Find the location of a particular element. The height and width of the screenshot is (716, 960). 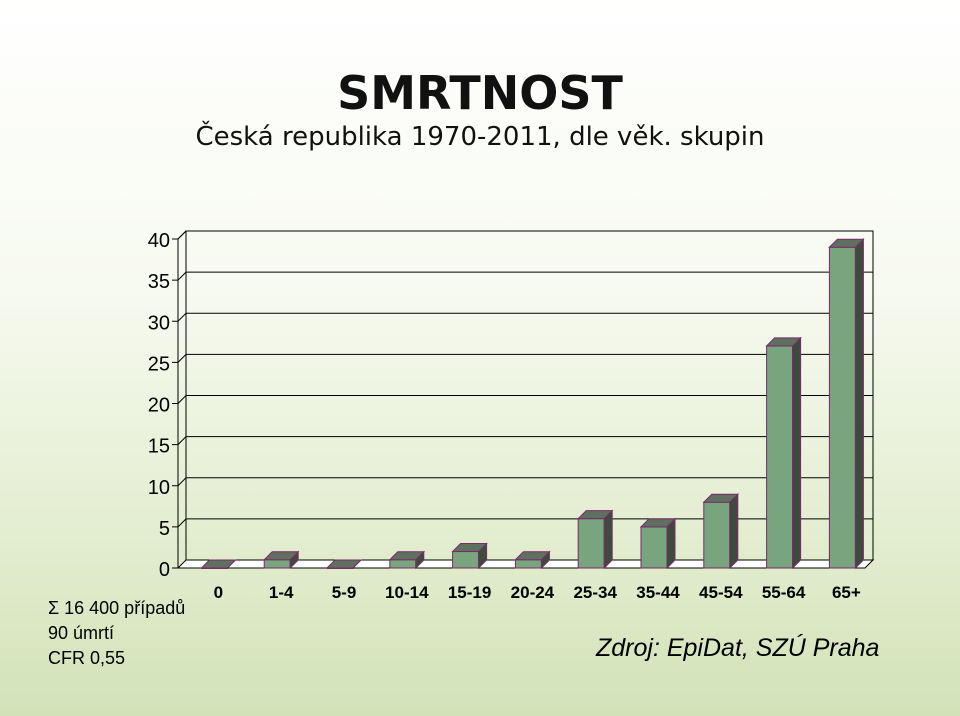

cfr-stat: CFR 0,55 is located at coordinates (87, 658).